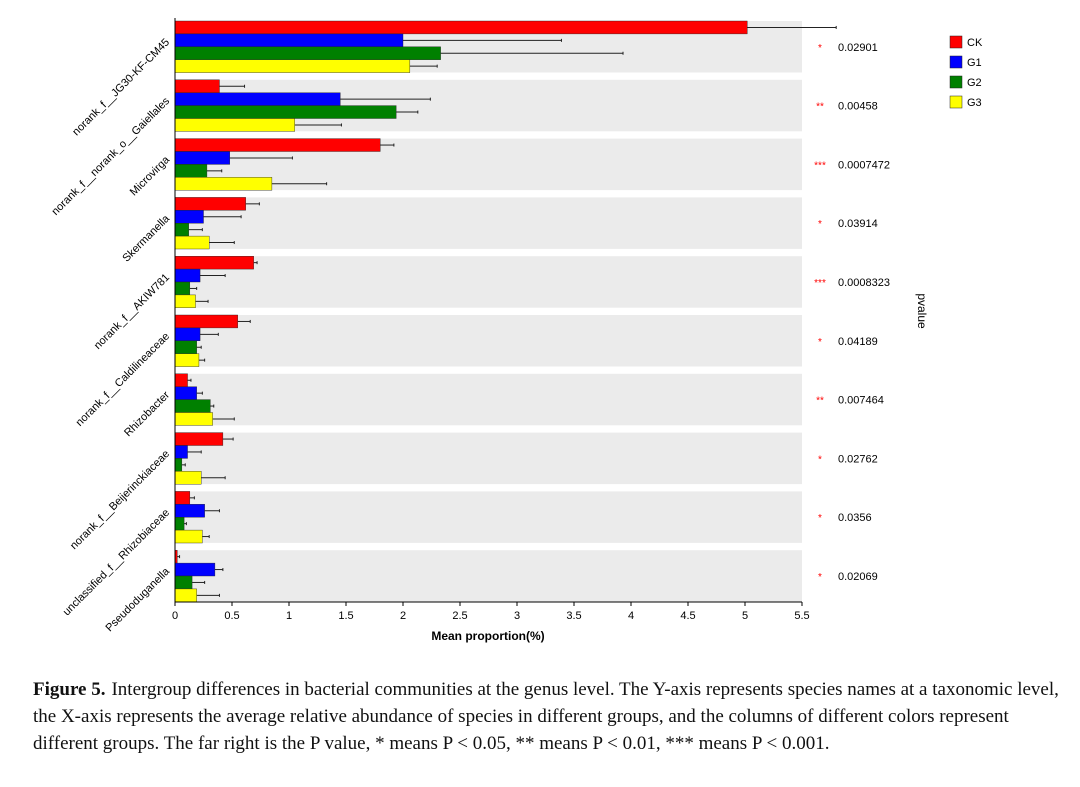 This screenshot has height=787, width=1080. I want to click on figure-label: Figure 5., so click(69, 689).